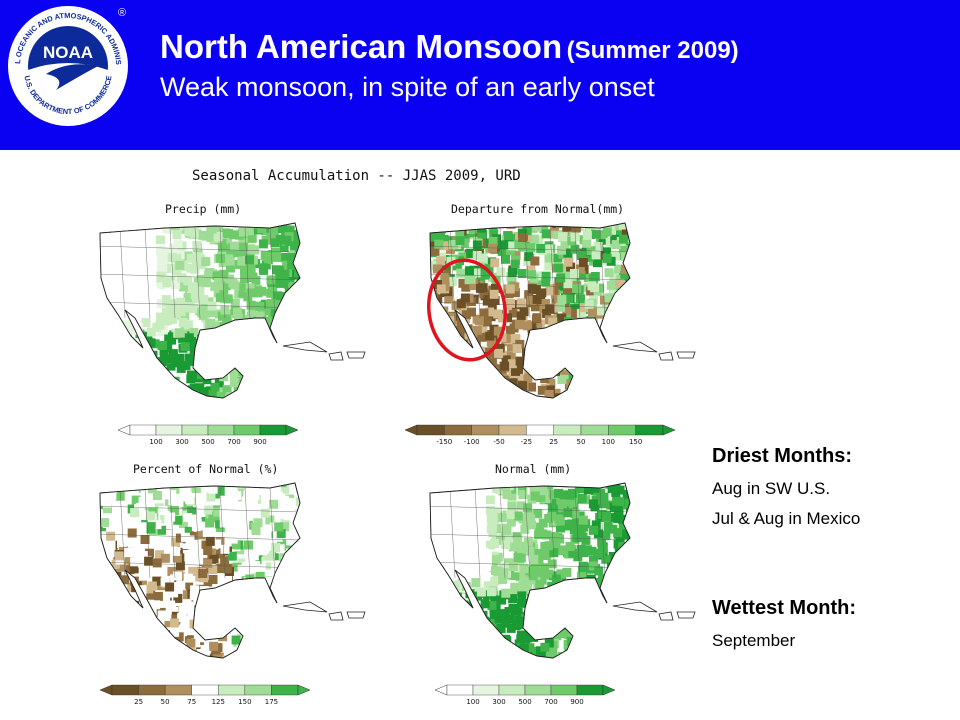 The image size is (960, 720). I want to click on map-departure, so click(561, 310).